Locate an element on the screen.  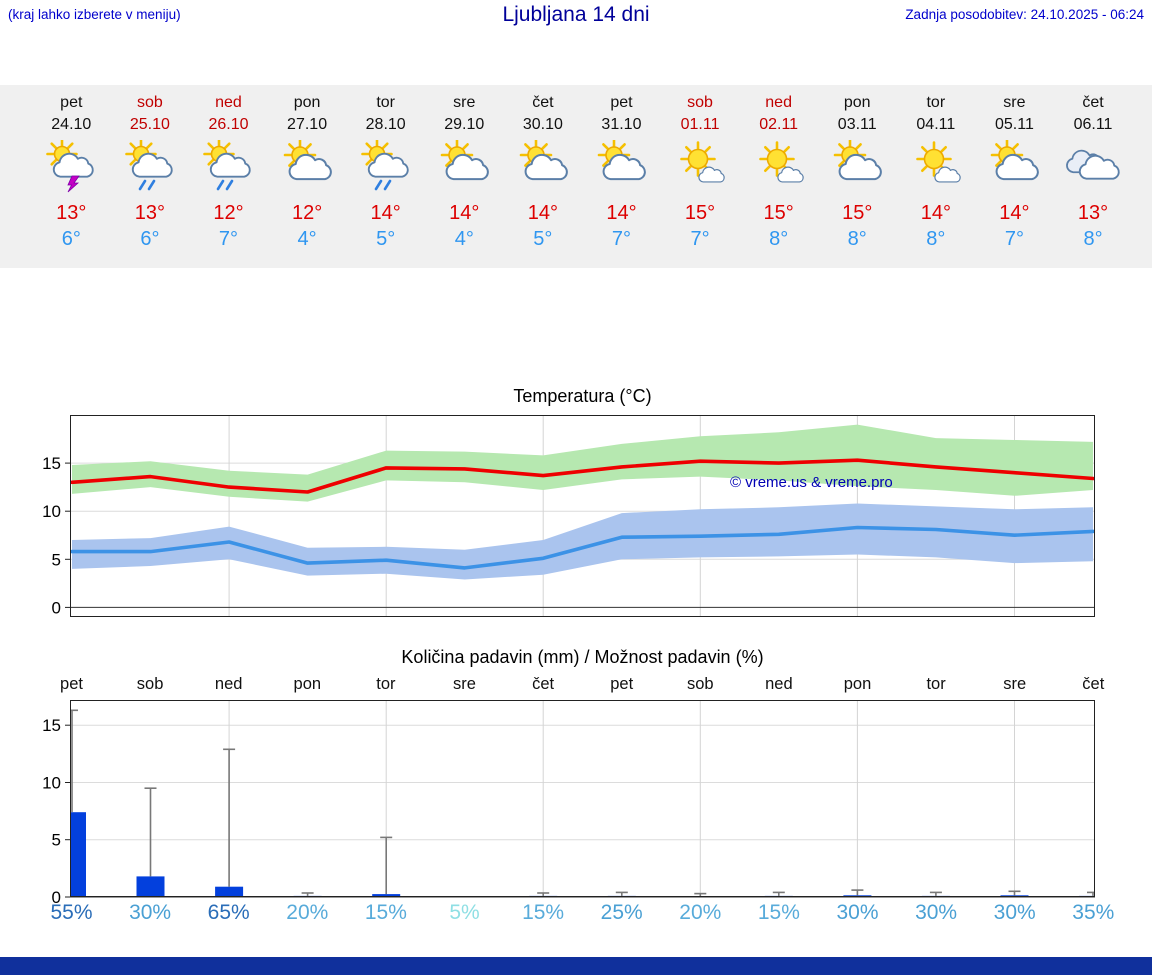
y-tick-label: 10 is located at coordinates (51, 511).